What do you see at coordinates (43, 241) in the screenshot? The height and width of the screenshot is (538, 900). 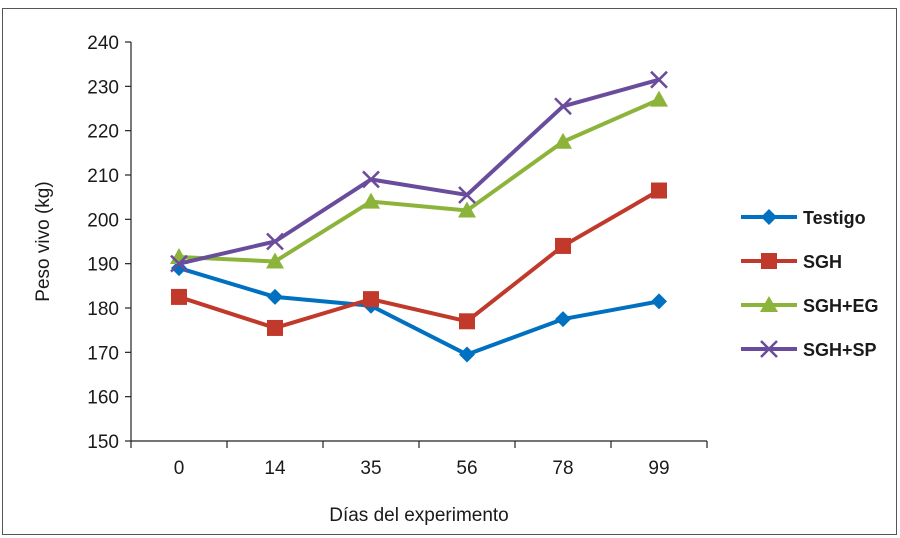 I see `y-axis-title: Peso vivo (kg)` at bounding box center [43, 241].